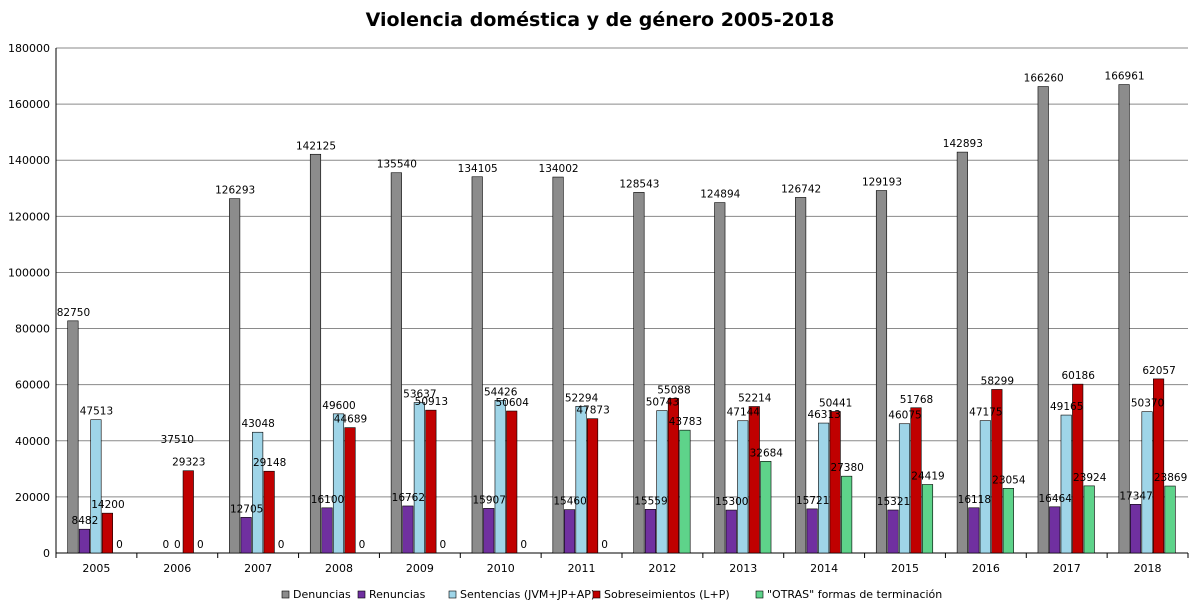 This screenshot has width=1200, height=614. I want to click on data-label: 15460, so click(569, 502).